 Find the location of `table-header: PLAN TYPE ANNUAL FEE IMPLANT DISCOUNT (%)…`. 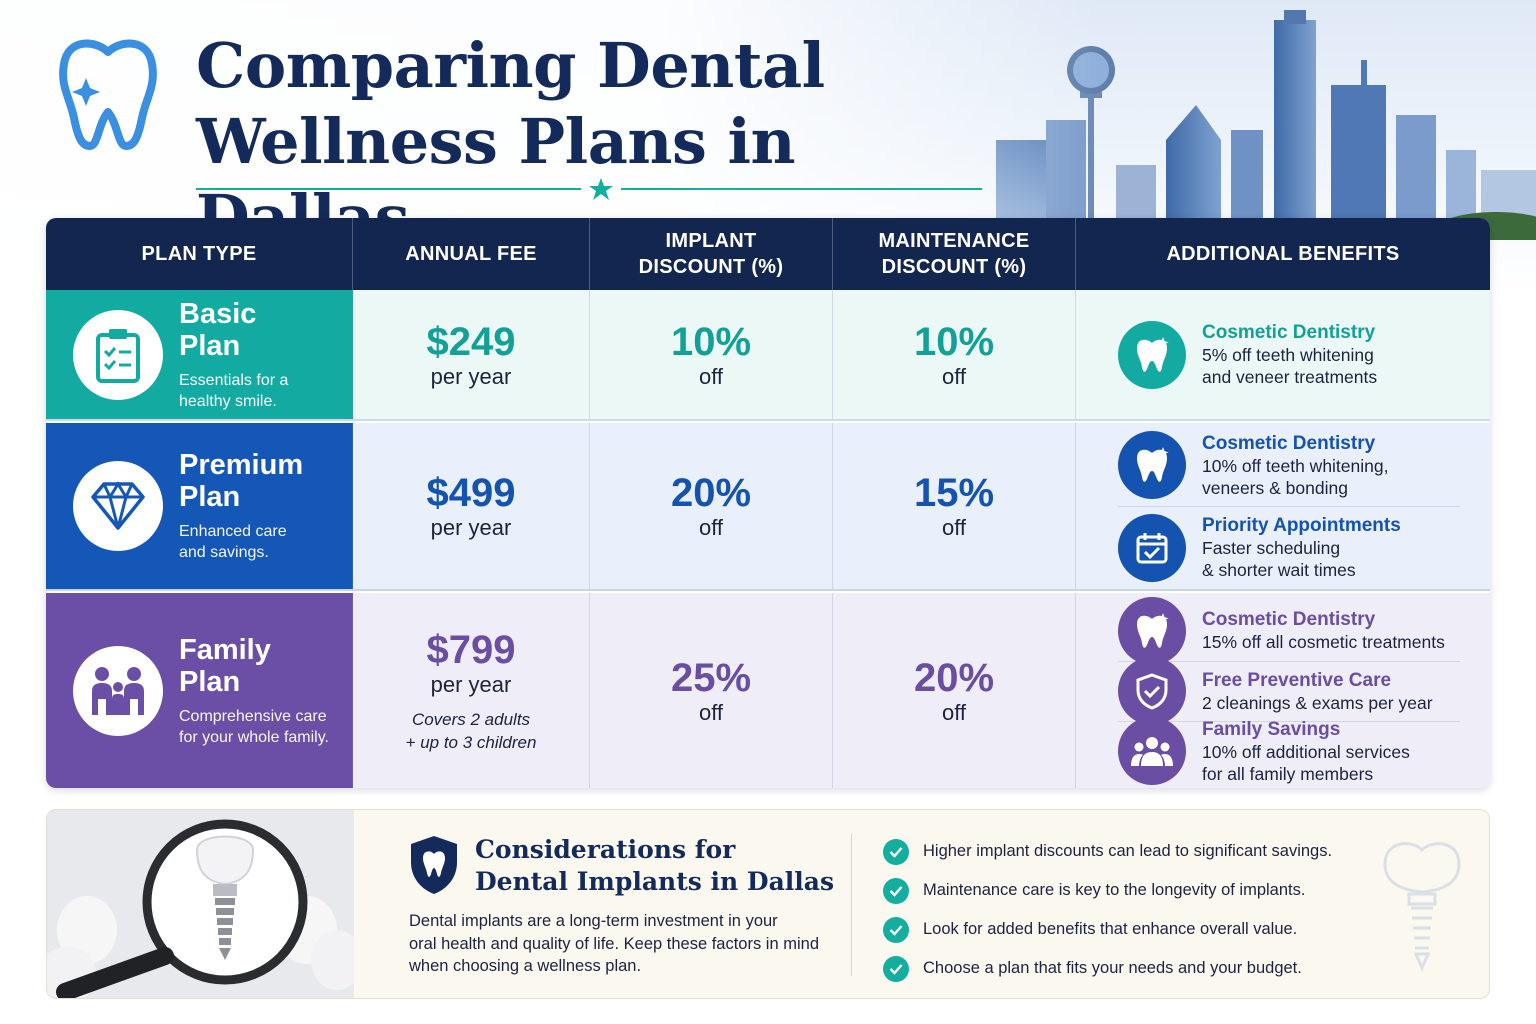

table-header: PLAN TYPE ANNUAL FEE IMPLANT DISCOUNT (%)… is located at coordinates (768, 254).